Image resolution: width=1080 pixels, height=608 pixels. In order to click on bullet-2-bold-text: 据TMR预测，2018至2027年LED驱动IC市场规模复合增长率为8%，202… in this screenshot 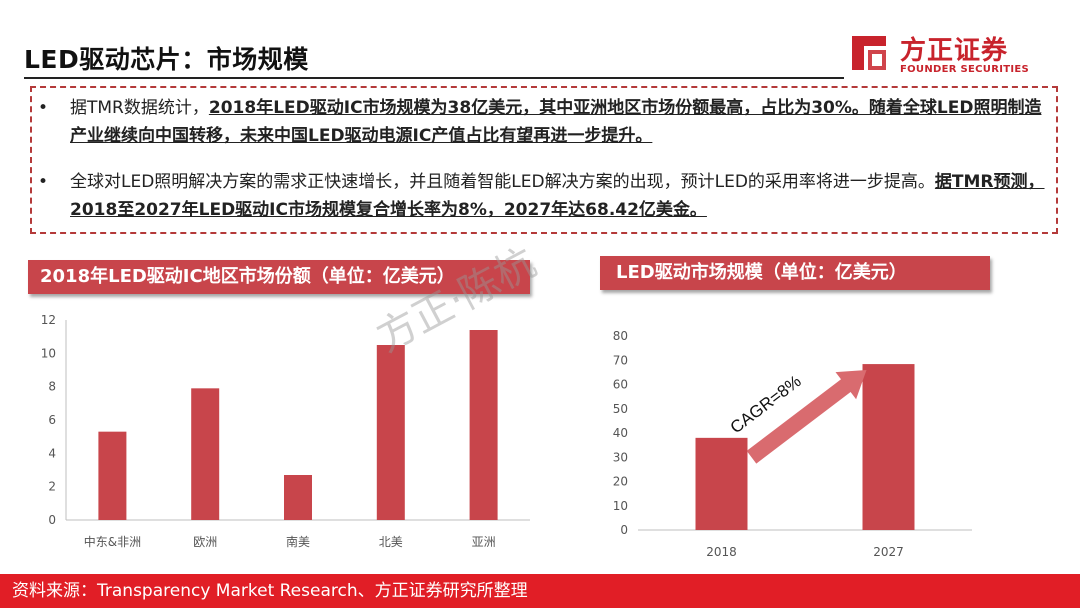, I will do `click(557, 196)`.